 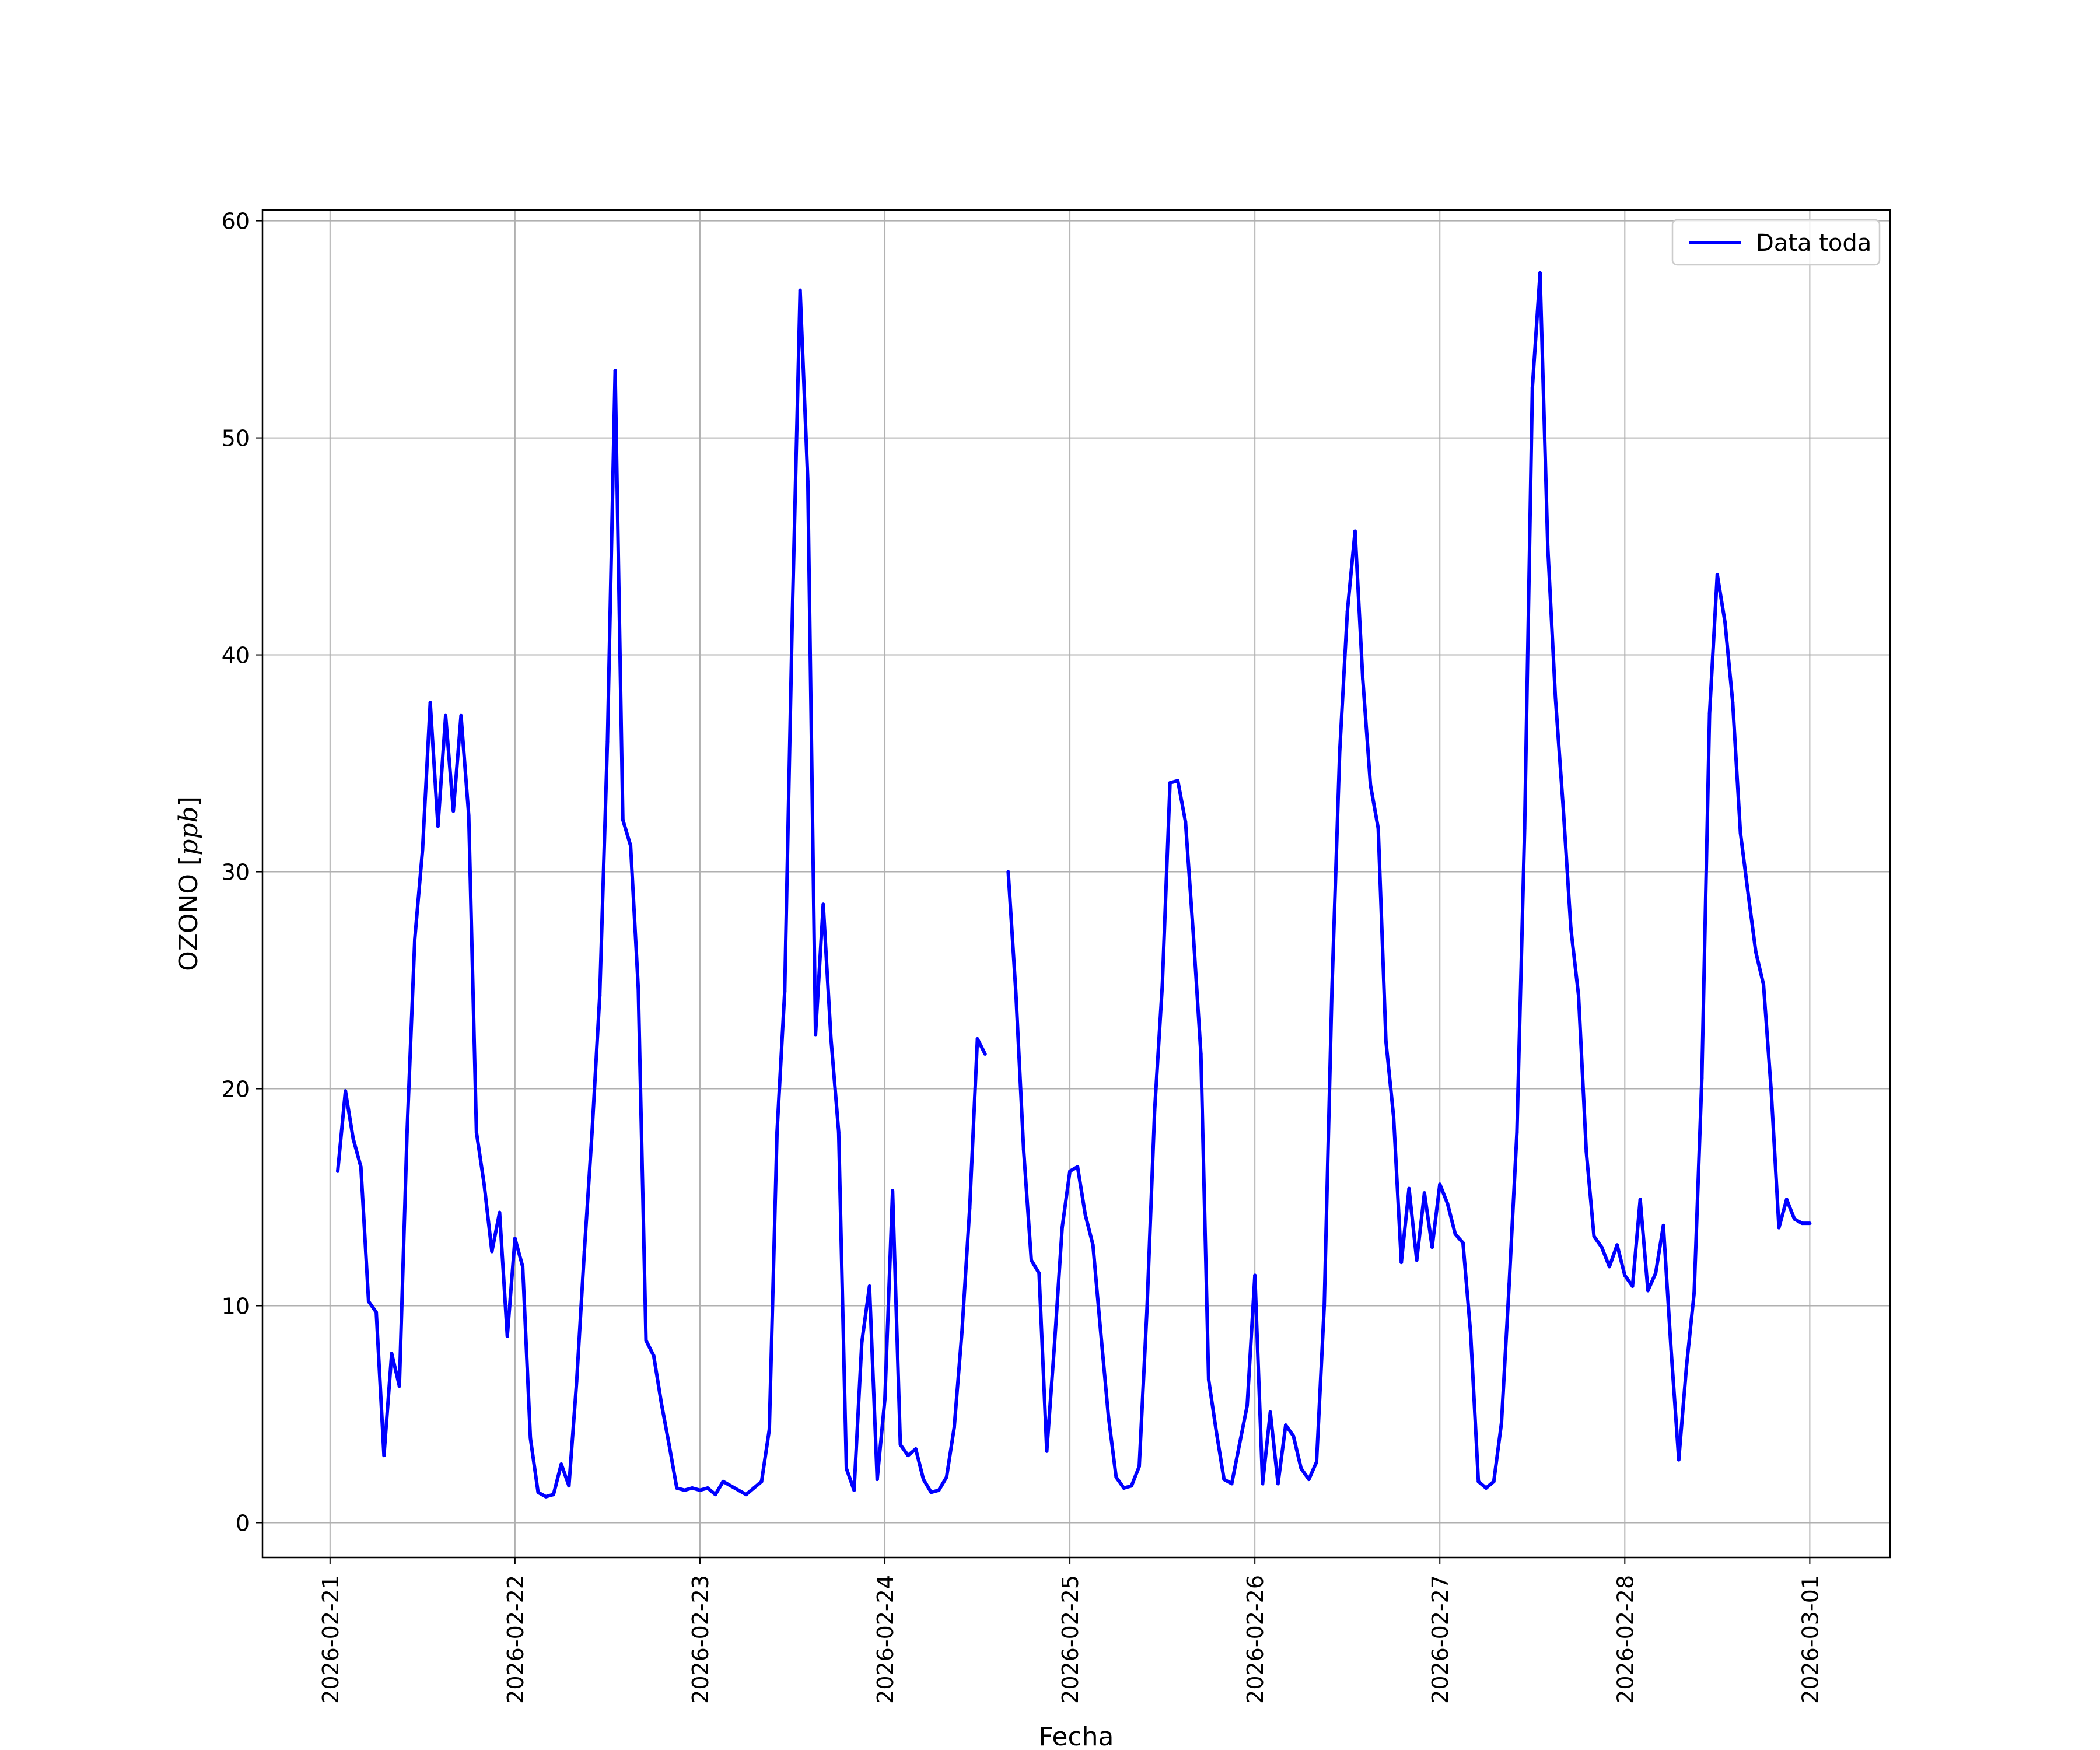 I want to click on y-tick-label: 60, so click(x=236, y=222).